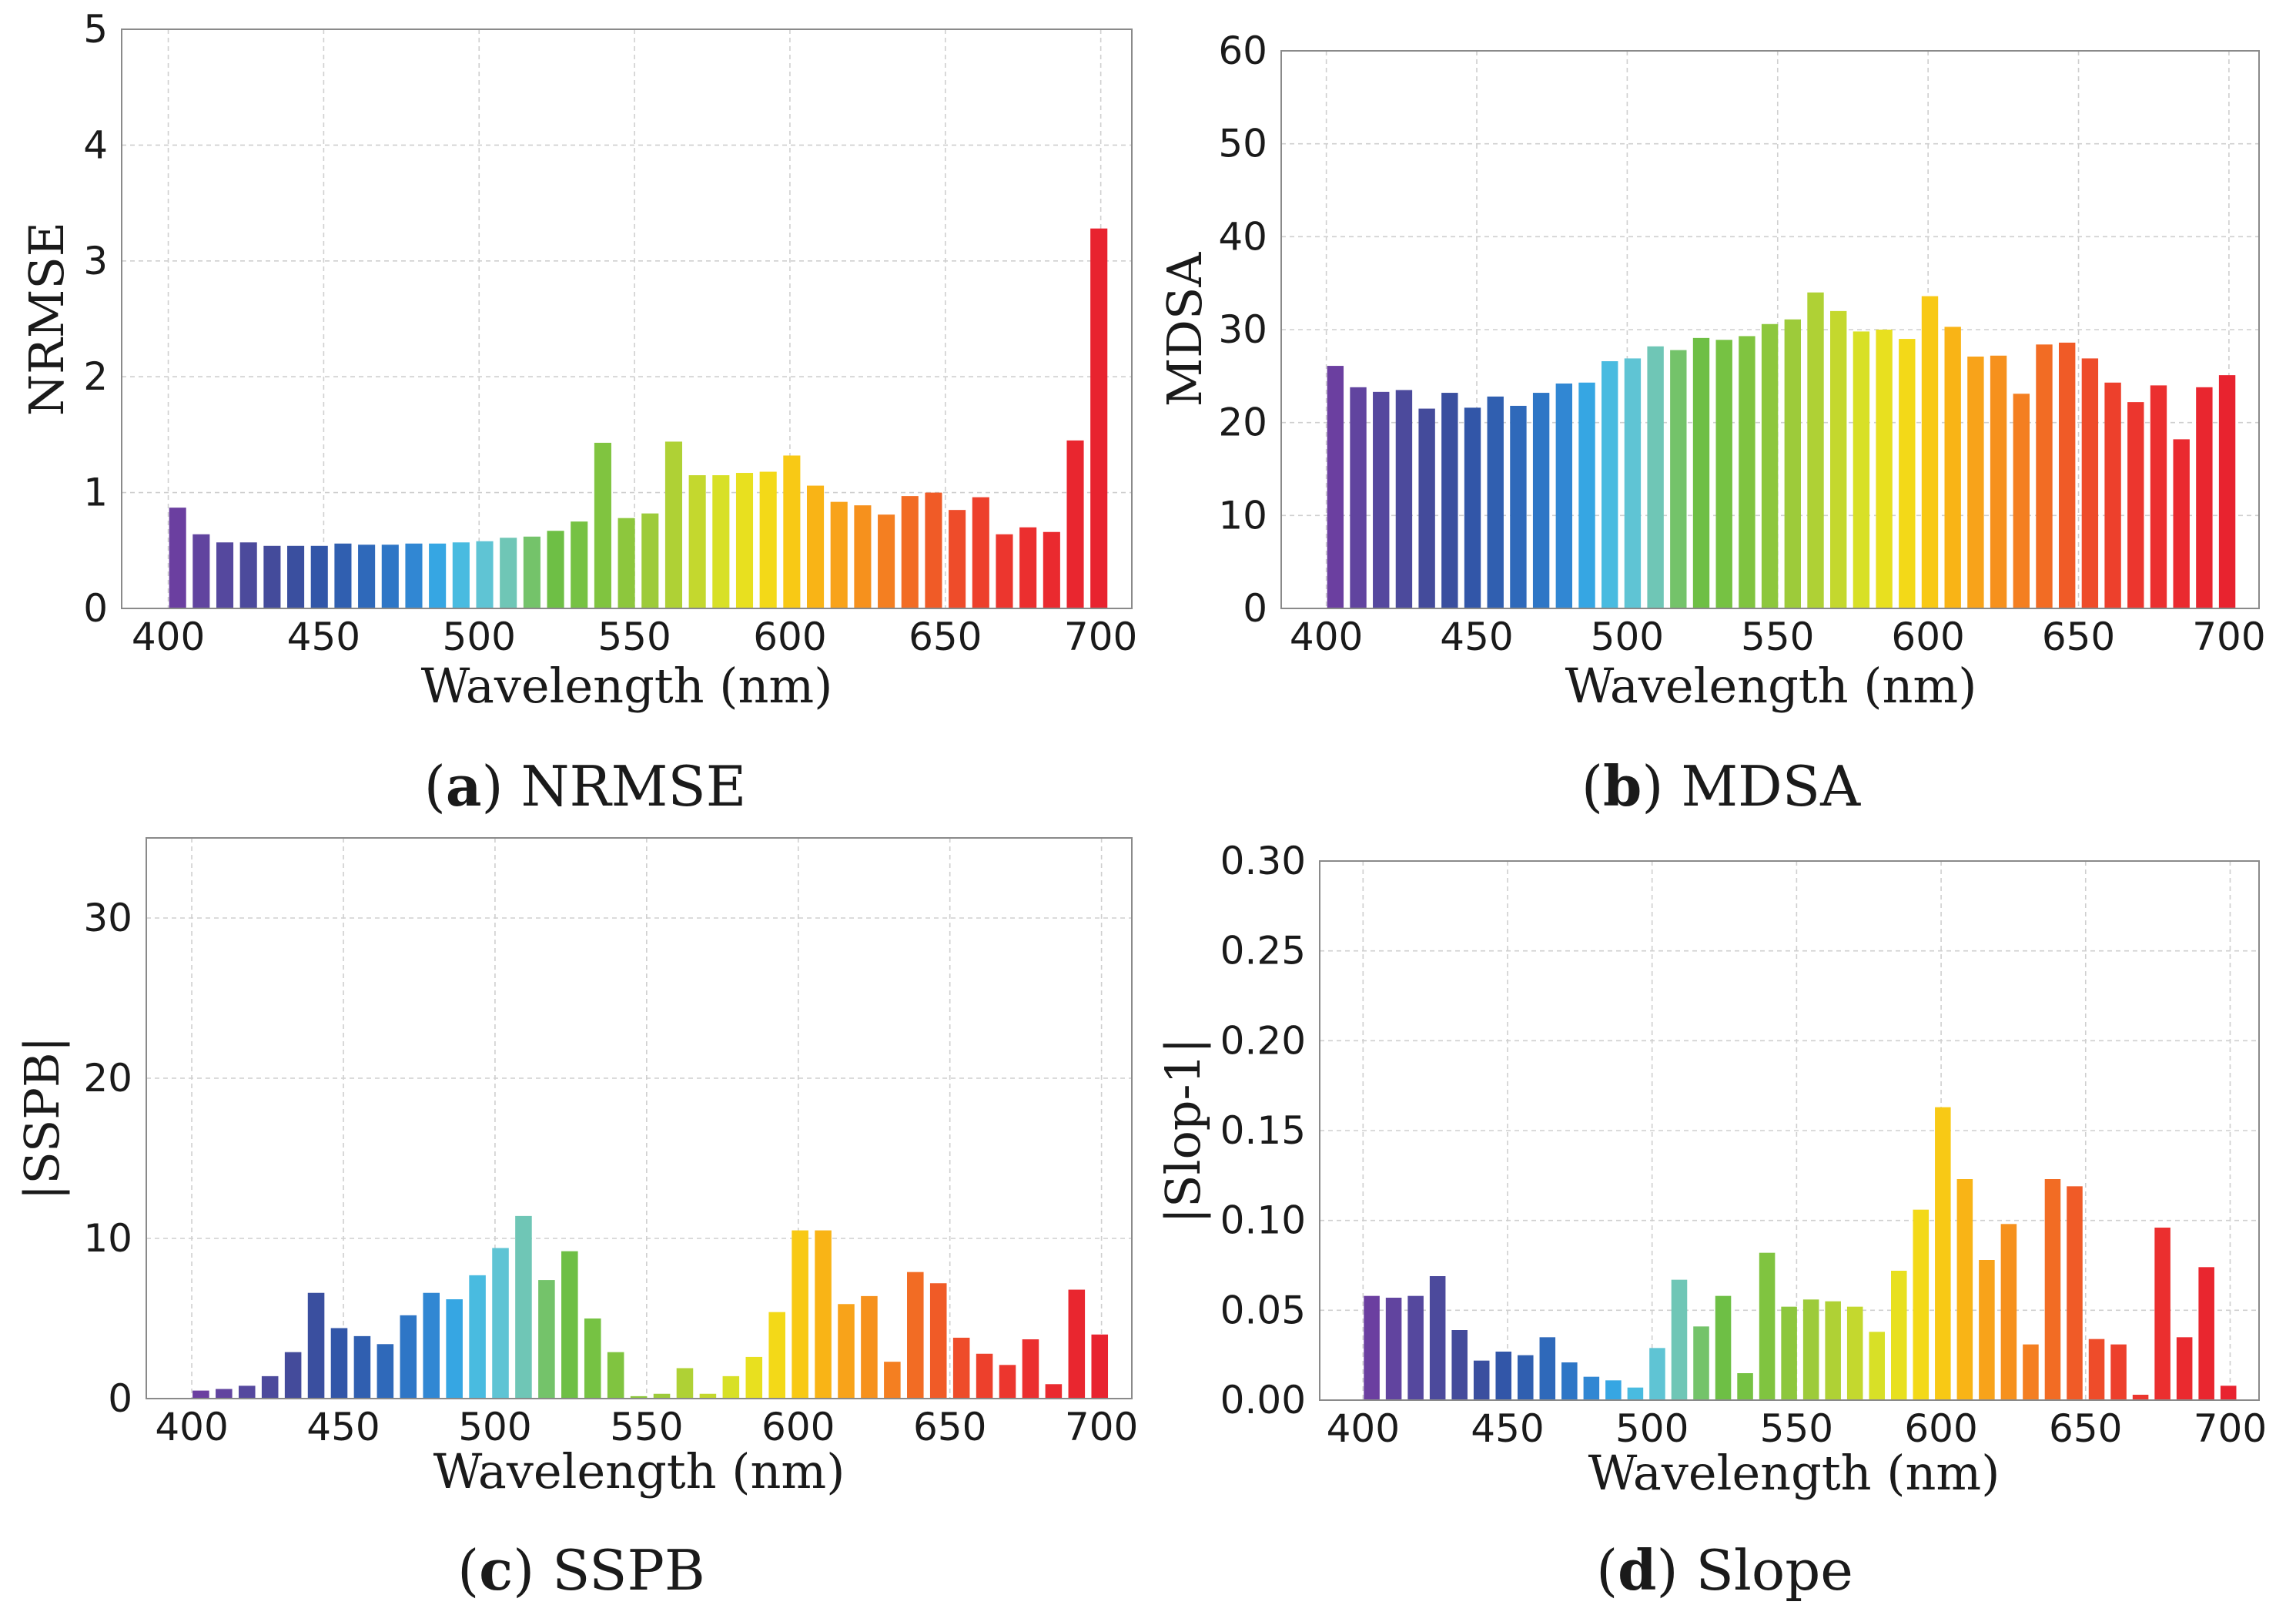  What do you see at coordinates (1798, 1429) in the screenshot?
I see `panel-d-xticks: 400 450 500 550 600 650 700` at bounding box center [1798, 1429].